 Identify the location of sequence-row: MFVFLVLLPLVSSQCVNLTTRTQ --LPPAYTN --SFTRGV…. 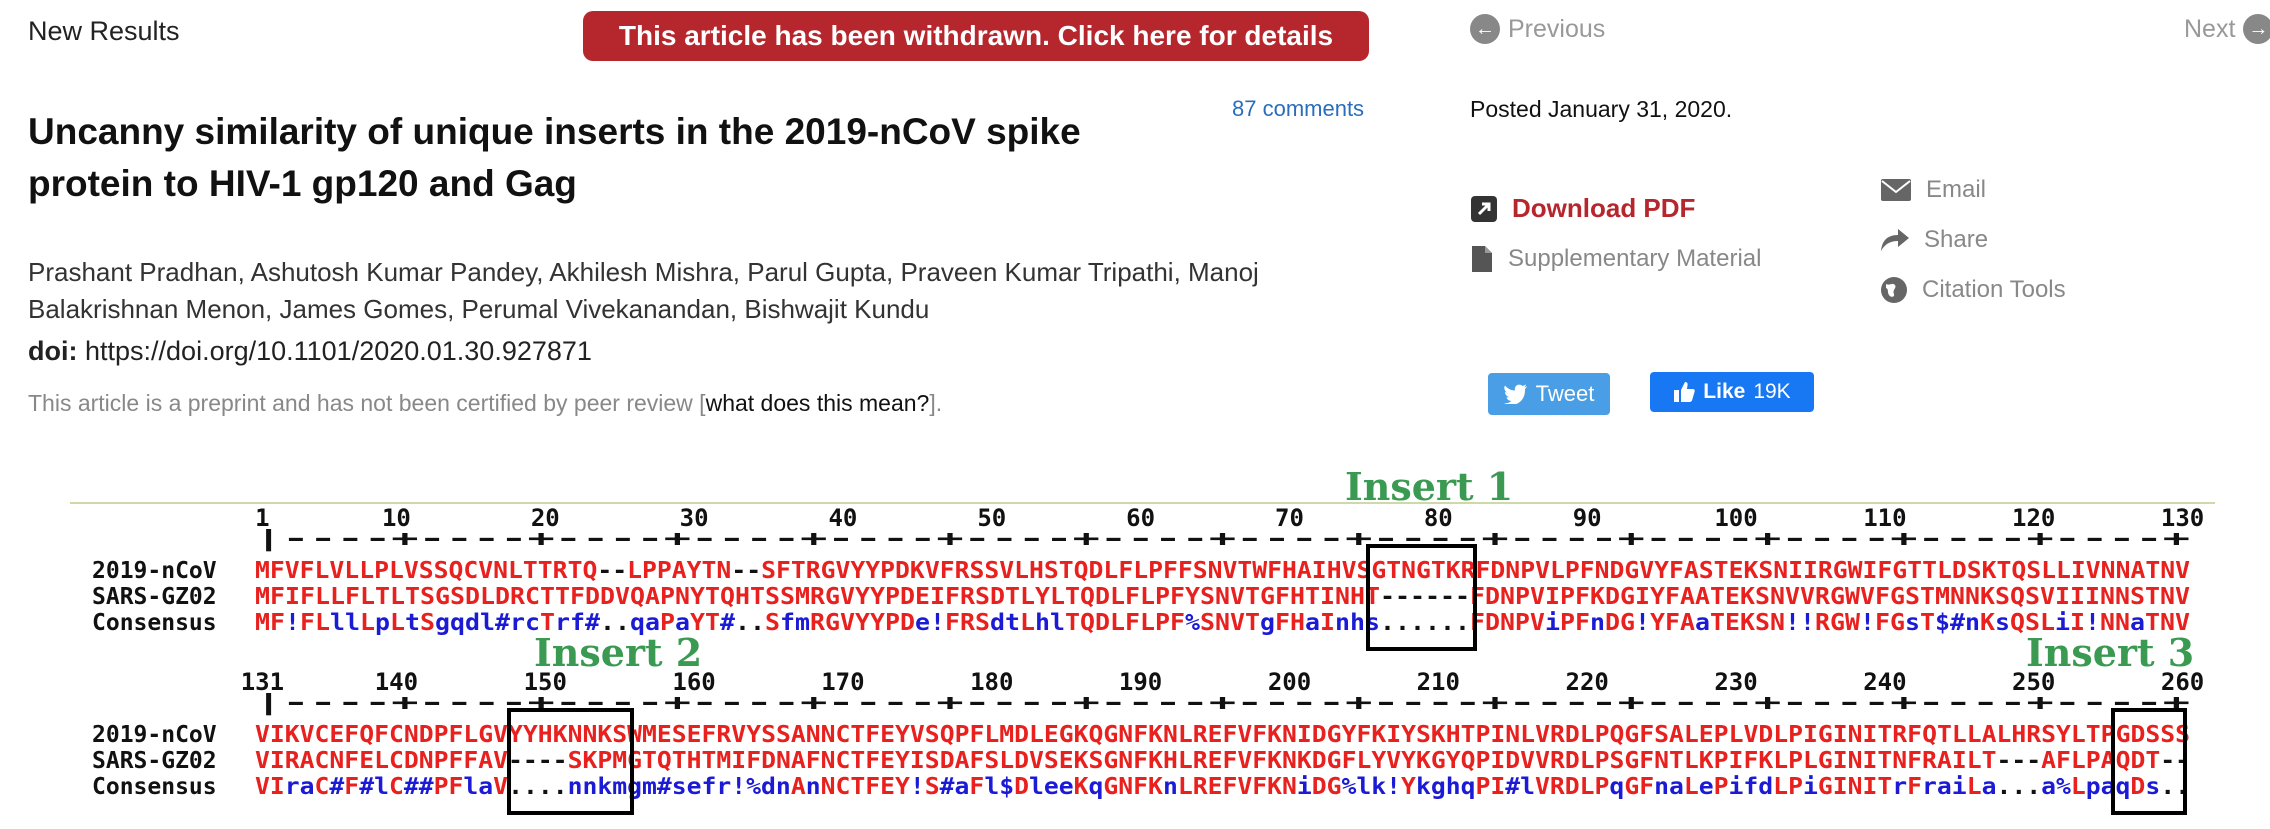
(1222, 571).